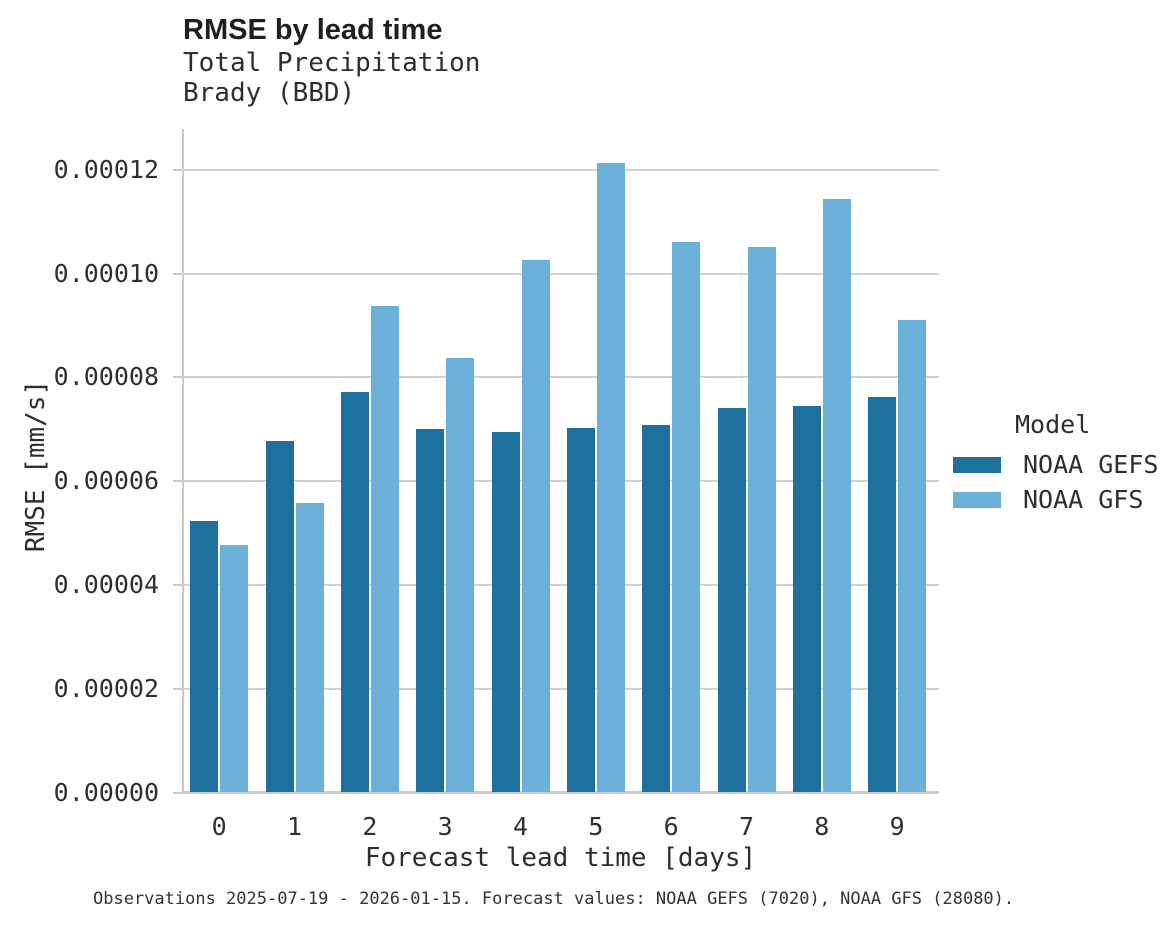 The width and height of the screenshot is (1175, 928). Describe the element at coordinates (106, 481) in the screenshot. I see `y-tick-label: 0.00006` at that location.